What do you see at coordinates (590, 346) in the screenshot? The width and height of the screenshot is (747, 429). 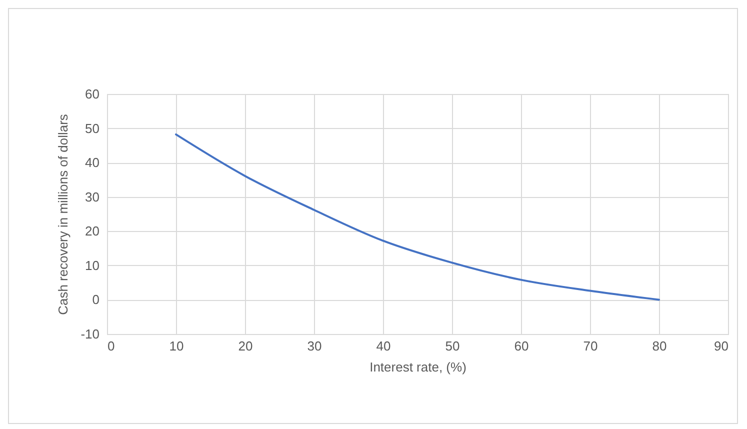 I see `x-tick-label: 70` at bounding box center [590, 346].